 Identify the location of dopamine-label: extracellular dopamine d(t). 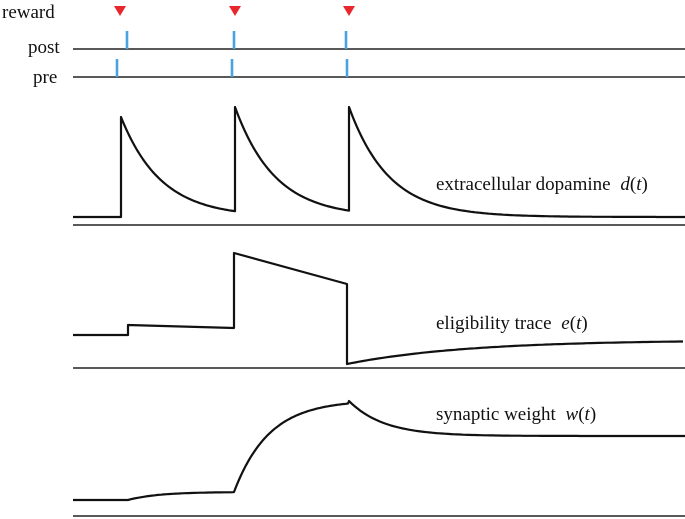
(542, 184).